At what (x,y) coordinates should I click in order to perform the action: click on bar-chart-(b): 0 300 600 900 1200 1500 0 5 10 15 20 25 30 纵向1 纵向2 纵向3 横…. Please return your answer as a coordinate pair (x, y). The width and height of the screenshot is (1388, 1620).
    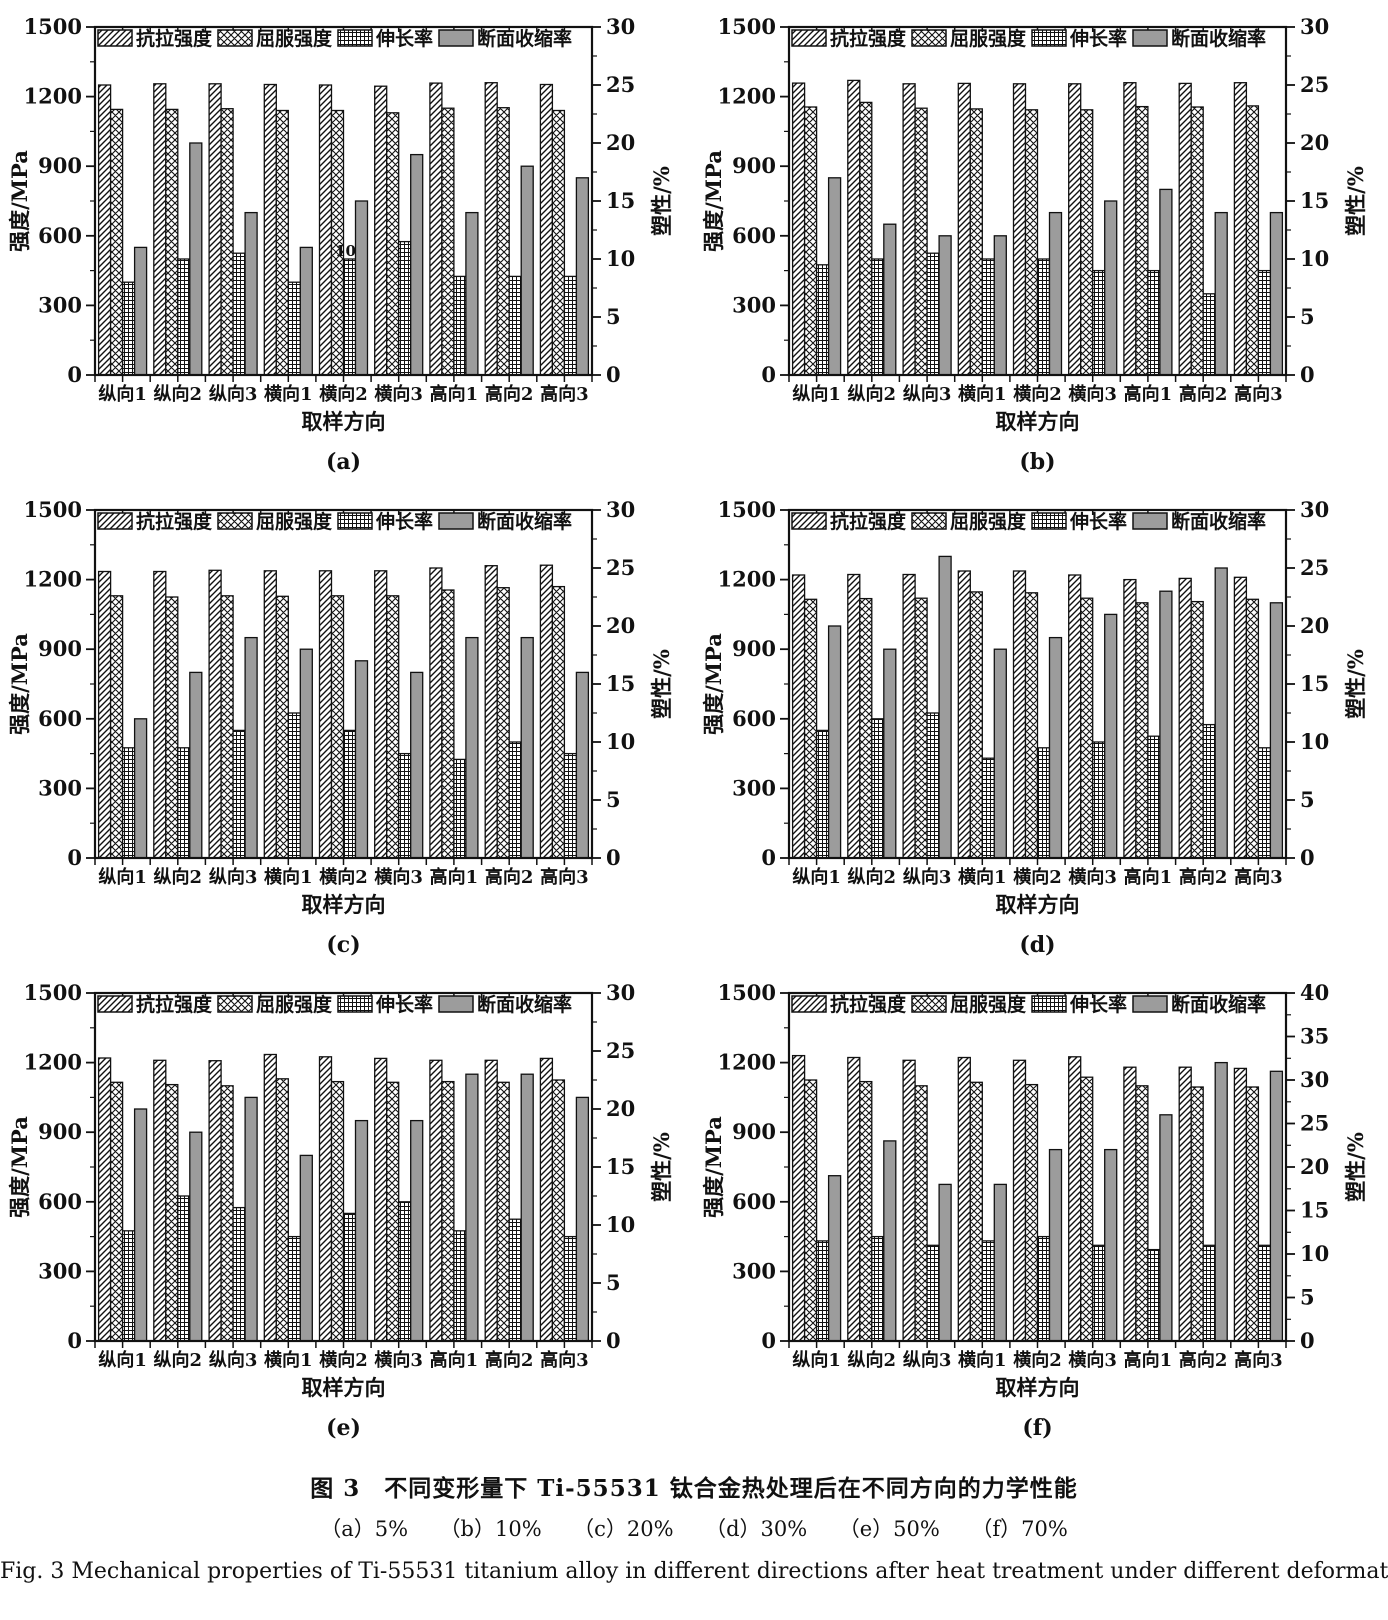
    Looking at the image, I should click on (1034, 244).